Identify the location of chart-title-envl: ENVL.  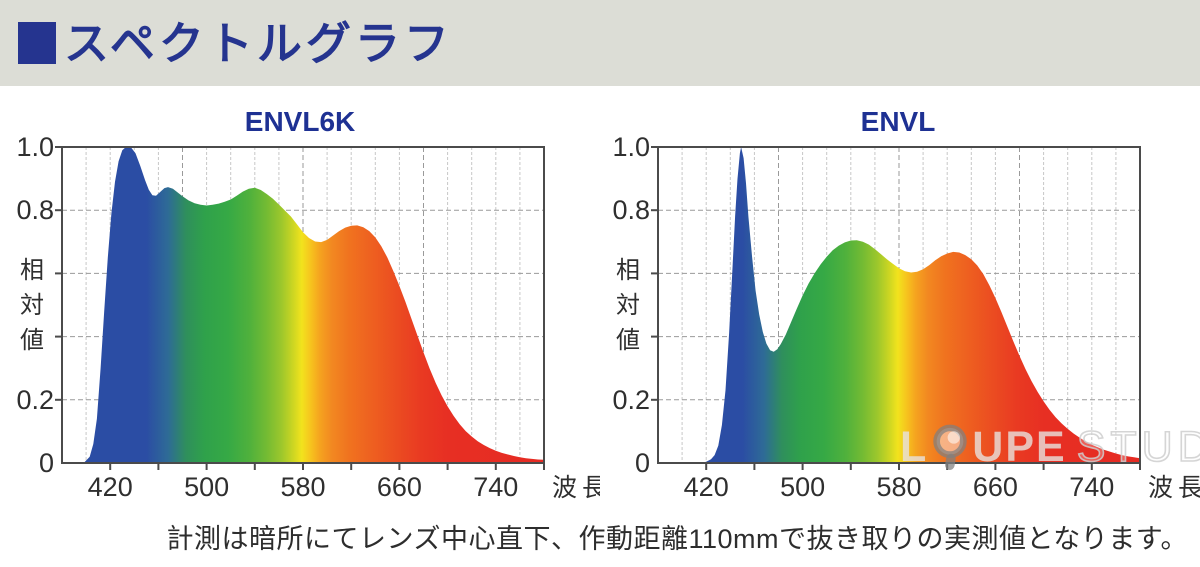
(898, 121).